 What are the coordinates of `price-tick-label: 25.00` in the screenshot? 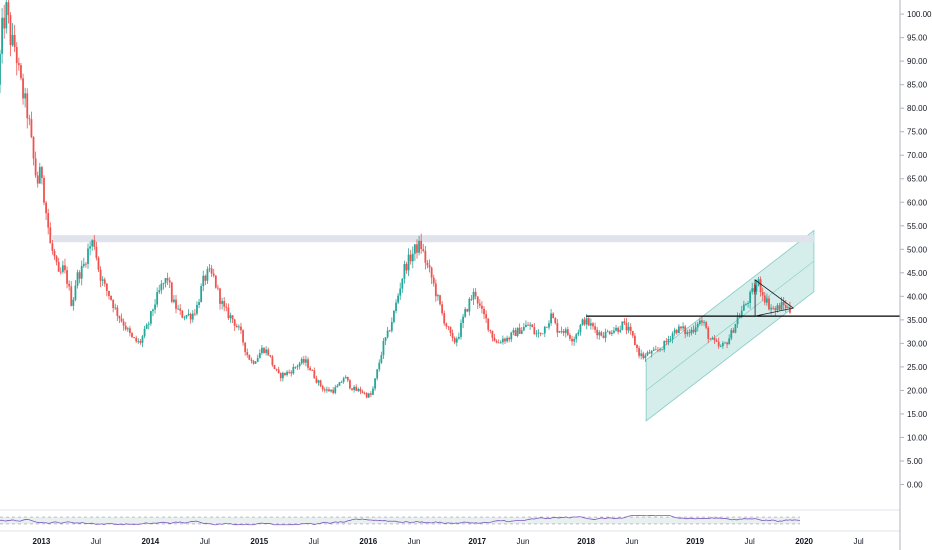 It's located at (917, 367).